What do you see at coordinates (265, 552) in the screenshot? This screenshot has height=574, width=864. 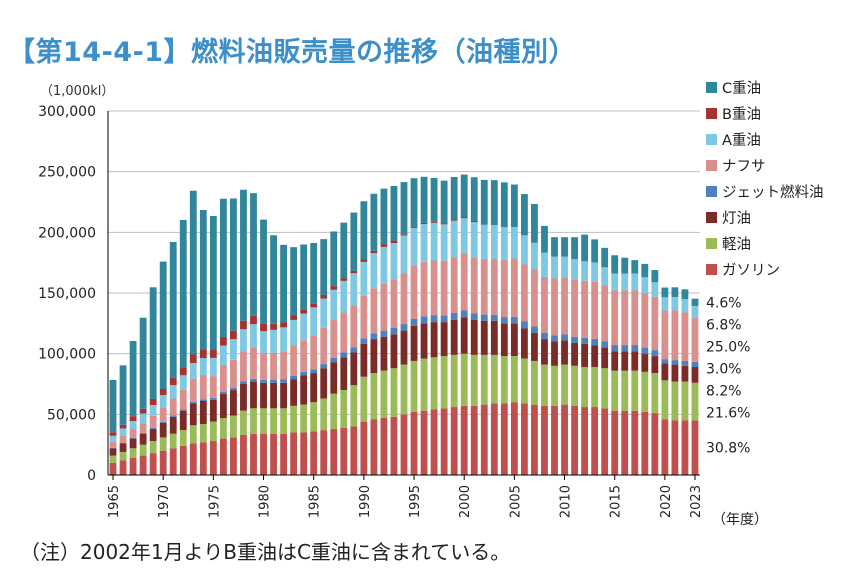 I see `footnote: （注）2002年1月よりB重油はC重油に含まれている。` at bounding box center [265, 552].